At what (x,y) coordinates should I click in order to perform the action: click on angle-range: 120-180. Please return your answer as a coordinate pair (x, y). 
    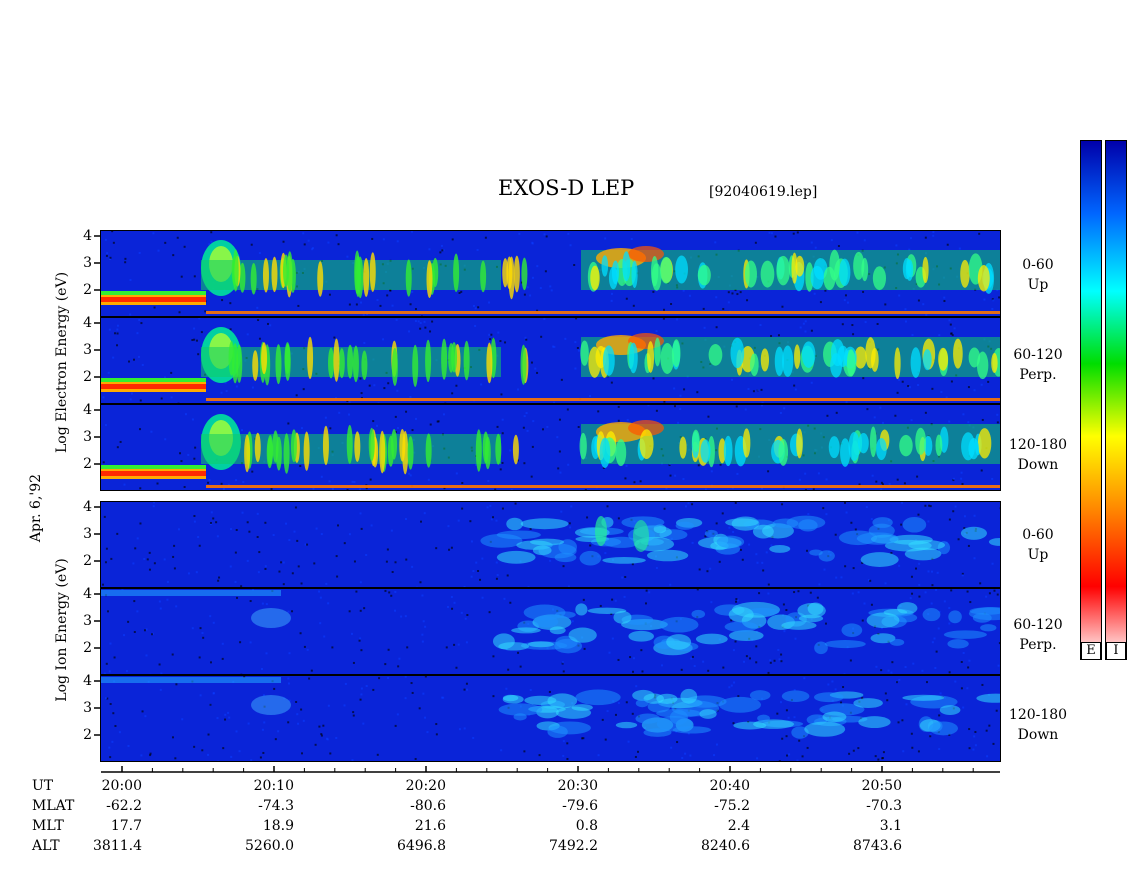
    Looking at the image, I should click on (1038, 445).